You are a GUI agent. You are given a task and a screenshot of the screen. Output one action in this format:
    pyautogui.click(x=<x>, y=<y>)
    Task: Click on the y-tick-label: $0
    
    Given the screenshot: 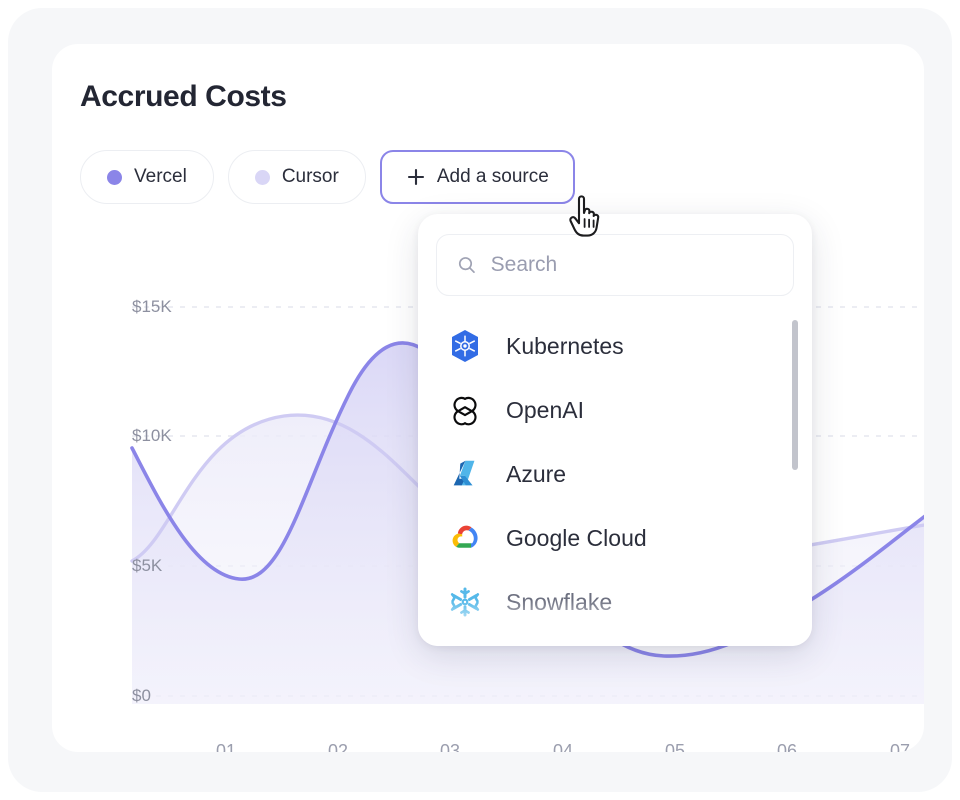 What is the action you would take?
    pyautogui.click(x=141, y=695)
    